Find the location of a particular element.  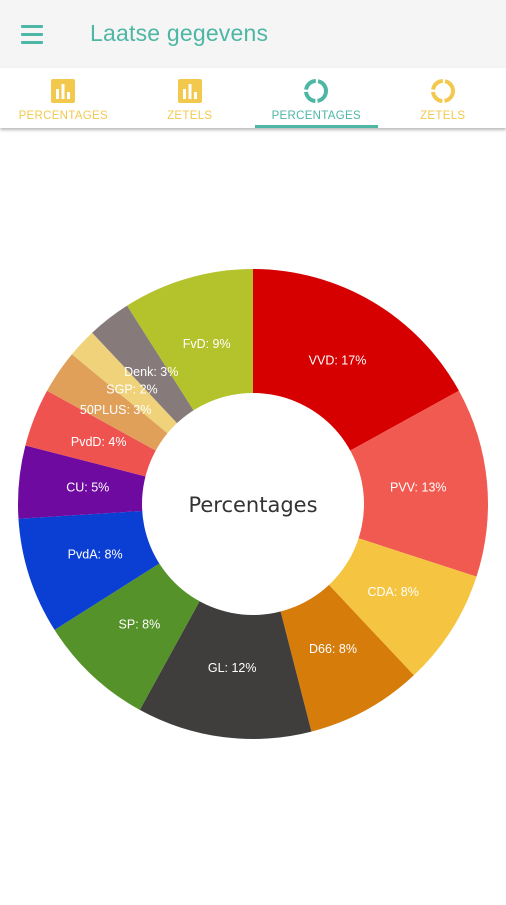

slice-label-pvv: PVV: 13% is located at coordinates (418, 488).